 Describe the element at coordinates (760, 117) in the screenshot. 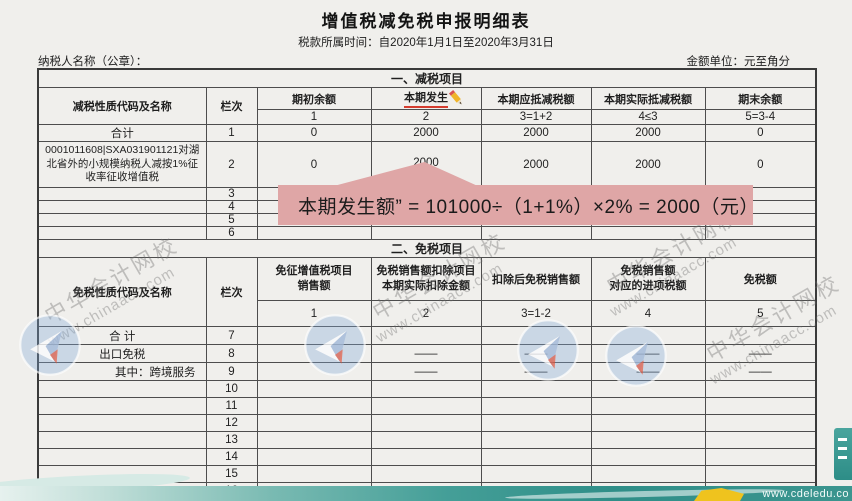

I see `s1-sub-5: 5=3-4` at that location.